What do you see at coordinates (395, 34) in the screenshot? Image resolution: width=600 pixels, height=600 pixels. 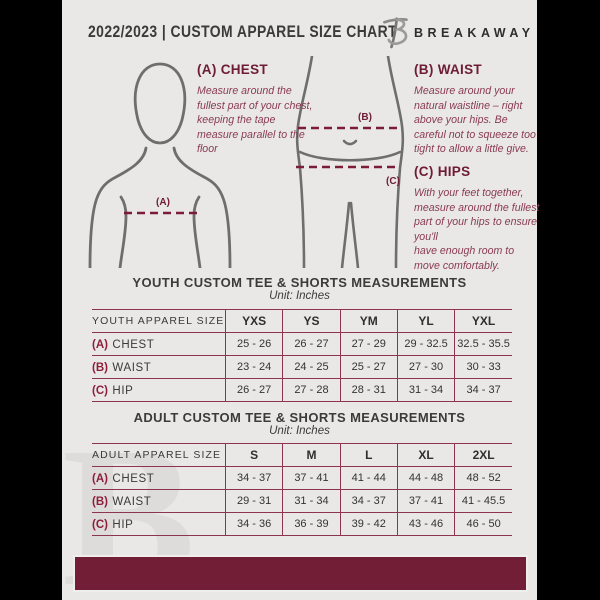 I see `breakaway-logo-icon` at bounding box center [395, 34].